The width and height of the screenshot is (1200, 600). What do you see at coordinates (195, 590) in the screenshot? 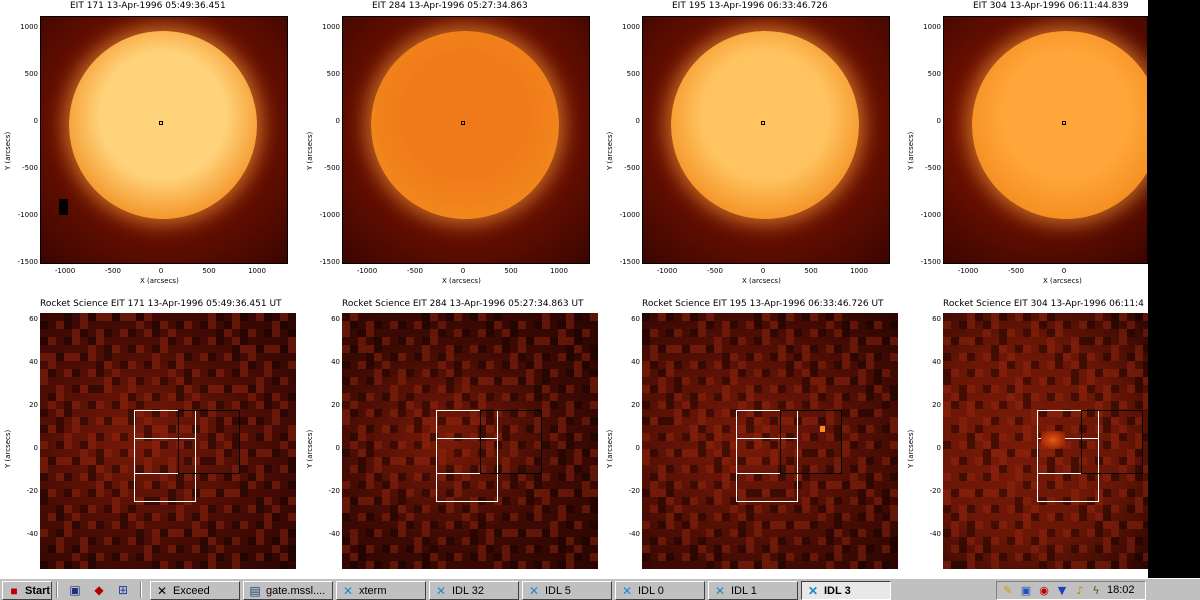
I see `task-button-exceed: ✕ Exceed` at bounding box center [195, 590].